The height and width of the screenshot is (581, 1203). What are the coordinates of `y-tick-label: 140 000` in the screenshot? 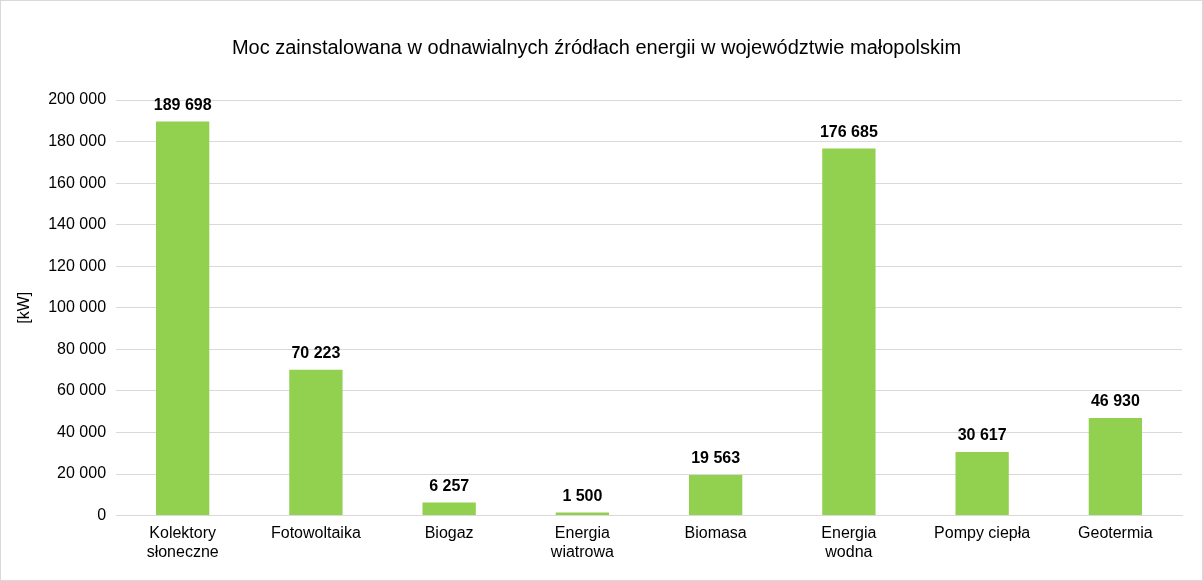 It's located at (77, 224).